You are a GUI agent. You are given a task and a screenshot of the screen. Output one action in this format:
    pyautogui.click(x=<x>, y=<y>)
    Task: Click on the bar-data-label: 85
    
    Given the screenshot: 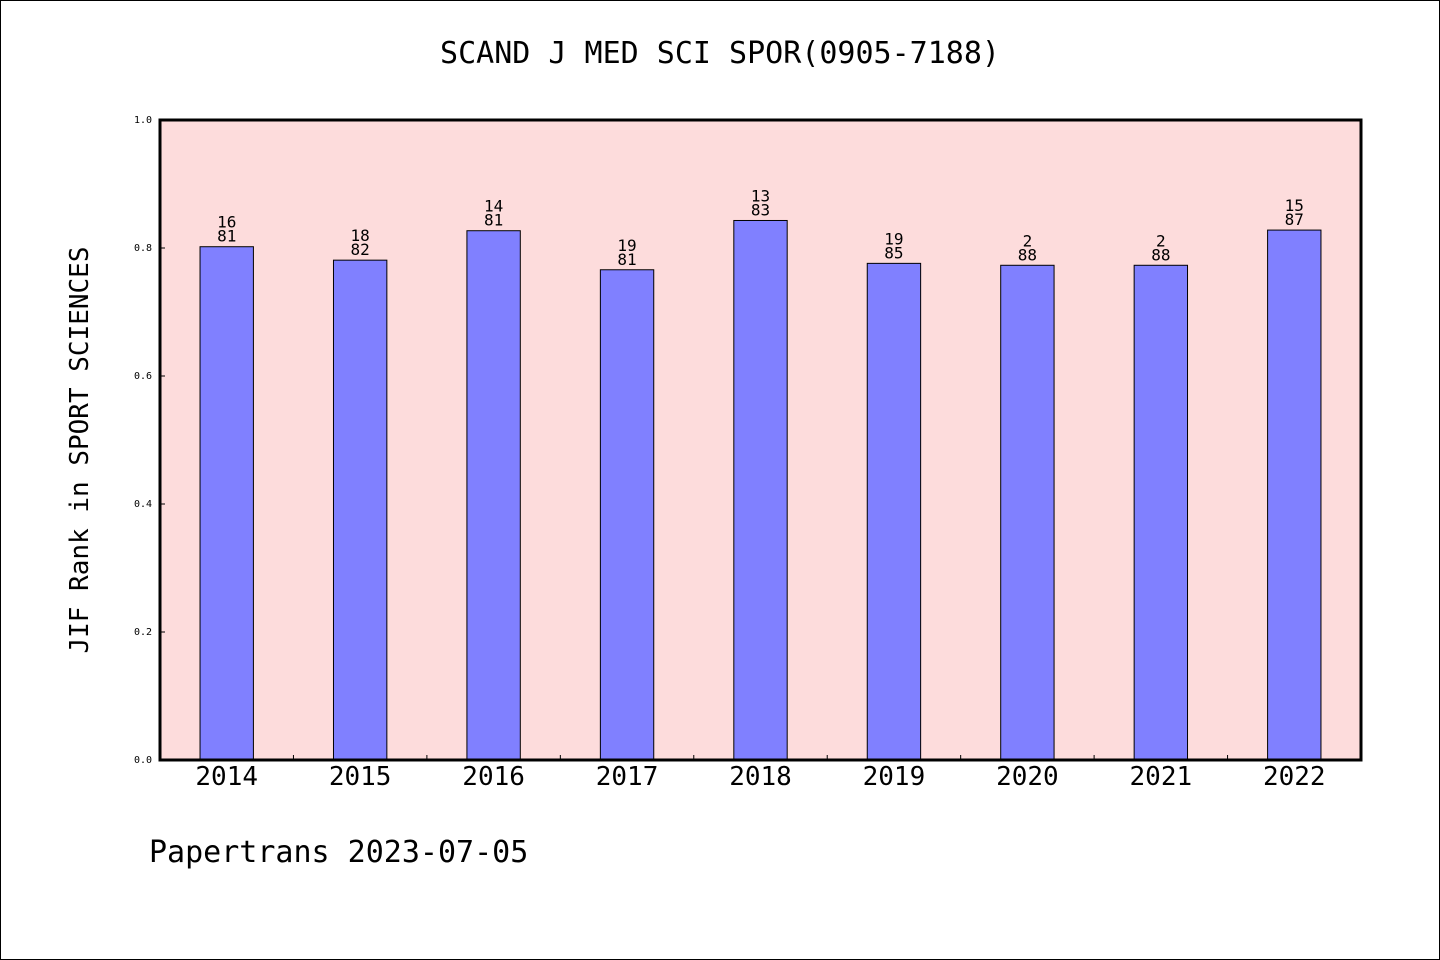 What is the action you would take?
    pyautogui.click(x=893, y=252)
    